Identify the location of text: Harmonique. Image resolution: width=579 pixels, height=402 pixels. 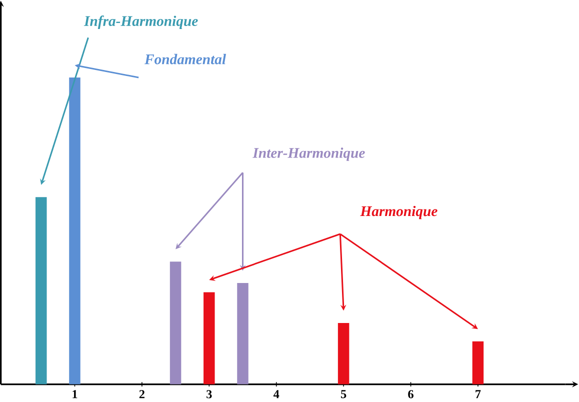
(399, 213).